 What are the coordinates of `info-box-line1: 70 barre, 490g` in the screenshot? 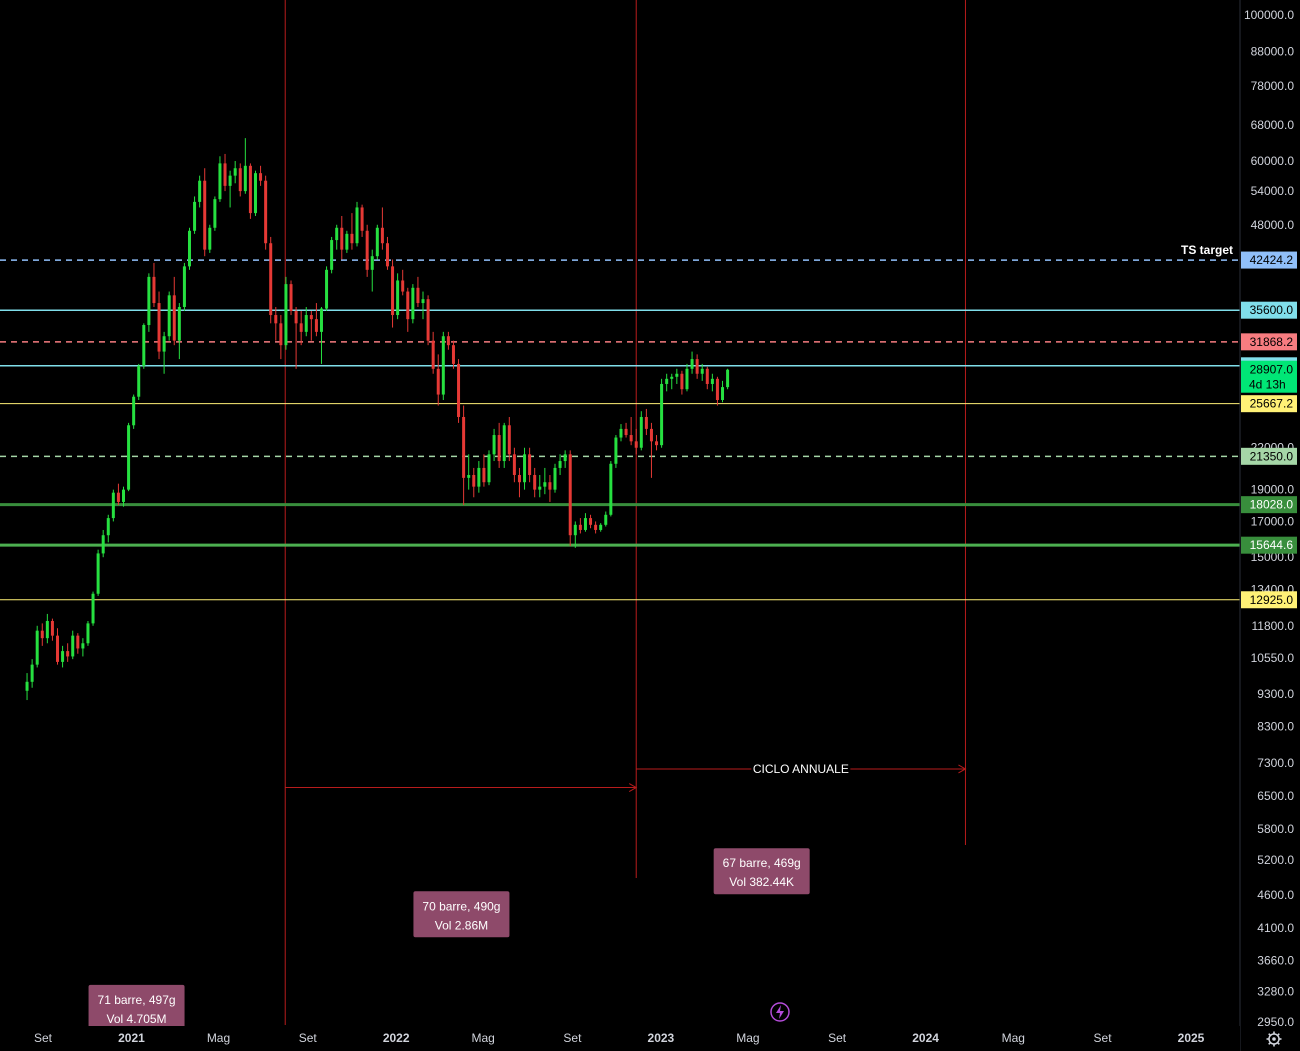 It's located at (461, 906).